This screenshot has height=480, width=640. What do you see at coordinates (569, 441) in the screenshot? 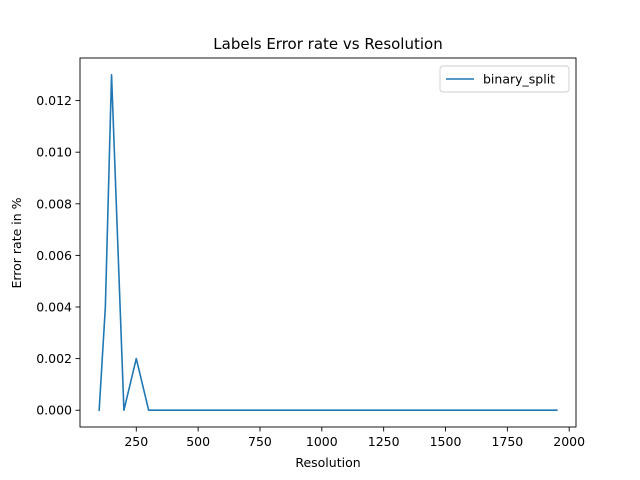
I see `x-tick-label: 2000` at bounding box center [569, 441].